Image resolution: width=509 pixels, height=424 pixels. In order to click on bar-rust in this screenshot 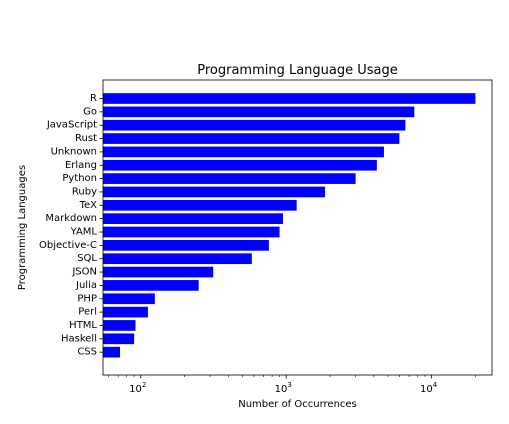, I will do `click(251, 138)`.